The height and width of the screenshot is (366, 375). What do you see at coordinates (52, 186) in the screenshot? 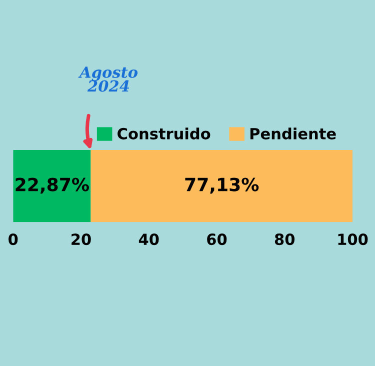
I see `data-label: 22,87%` at bounding box center [52, 186].